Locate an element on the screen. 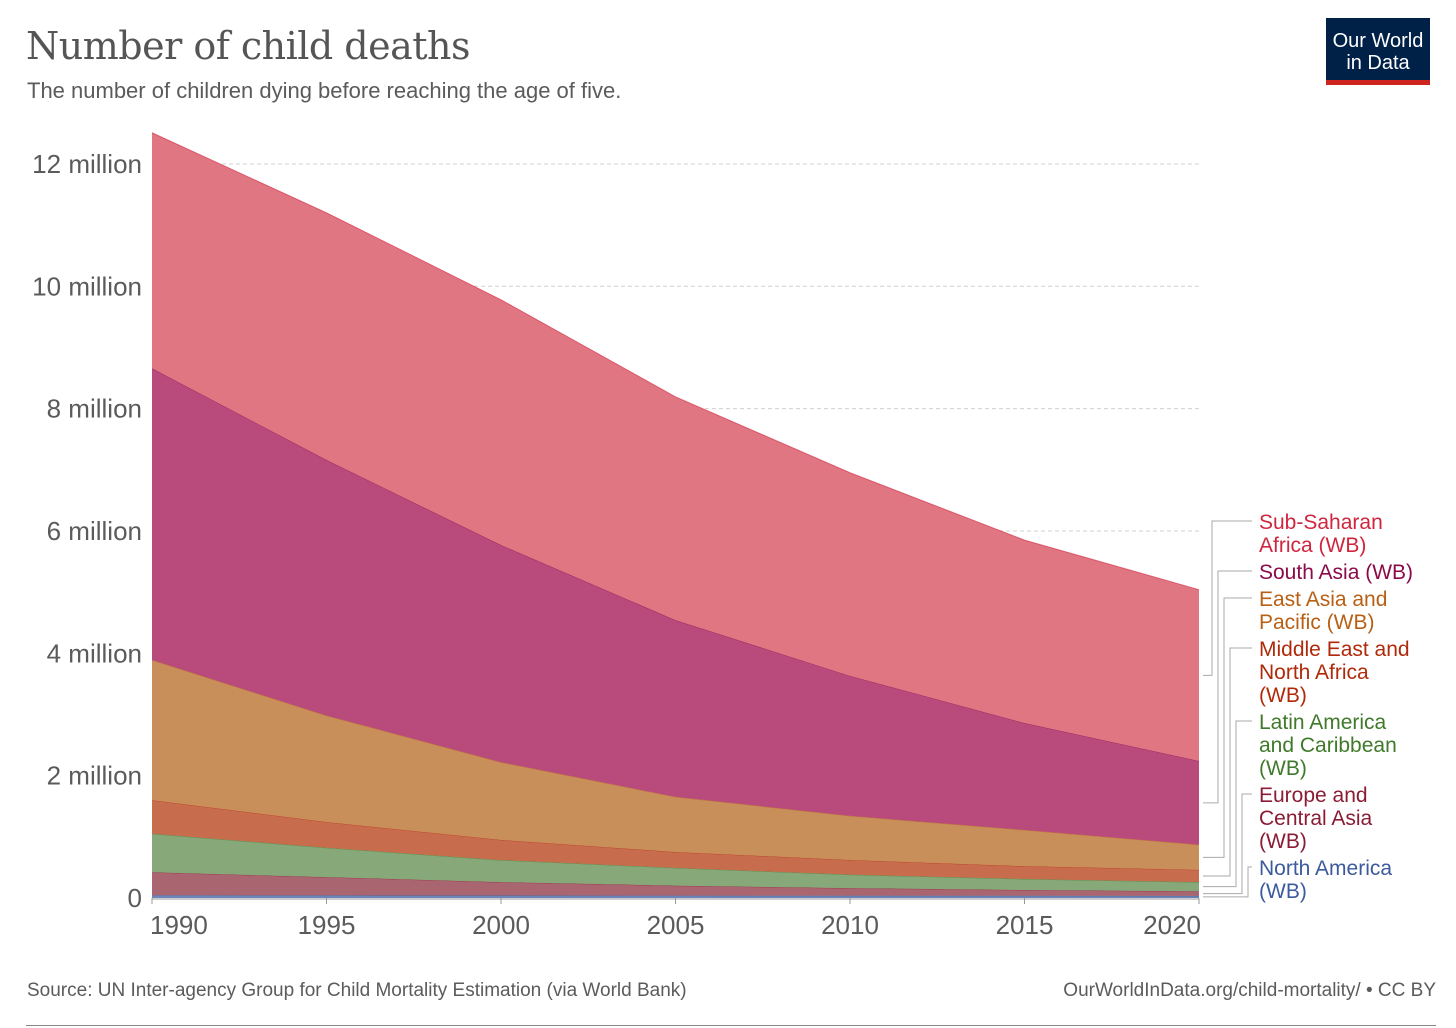  area-east-asia-and-pacific-wb is located at coordinates (675, 765).